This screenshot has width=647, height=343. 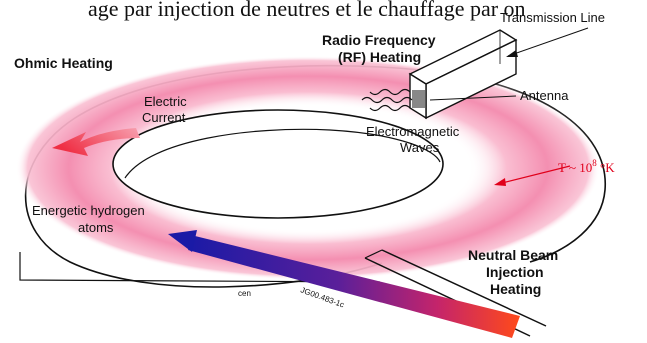 What do you see at coordinates (413, 131) in the screenshot?
I see `em-waves-label-1: Electromagnetic` at bounding box center [413, 131].